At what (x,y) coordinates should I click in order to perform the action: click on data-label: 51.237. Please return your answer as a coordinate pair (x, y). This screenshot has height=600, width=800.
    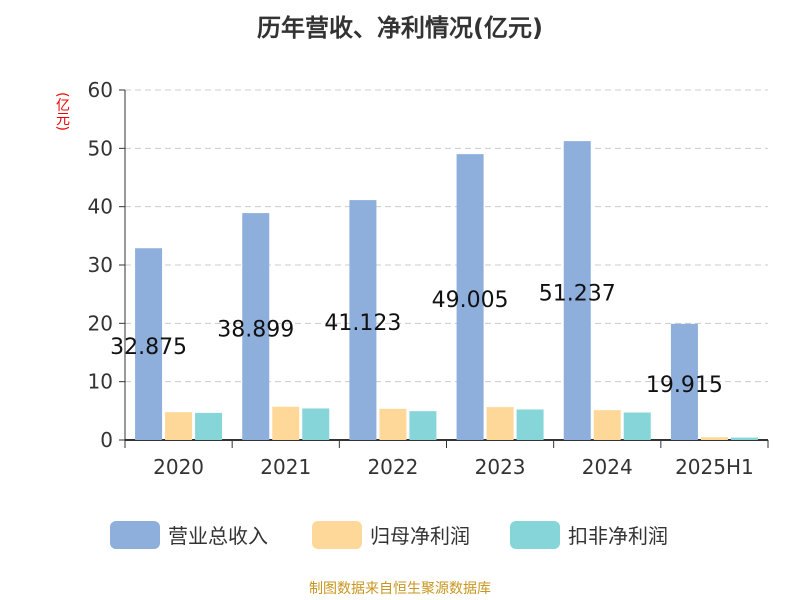
    Looking at the image, I should click on (577, 294).